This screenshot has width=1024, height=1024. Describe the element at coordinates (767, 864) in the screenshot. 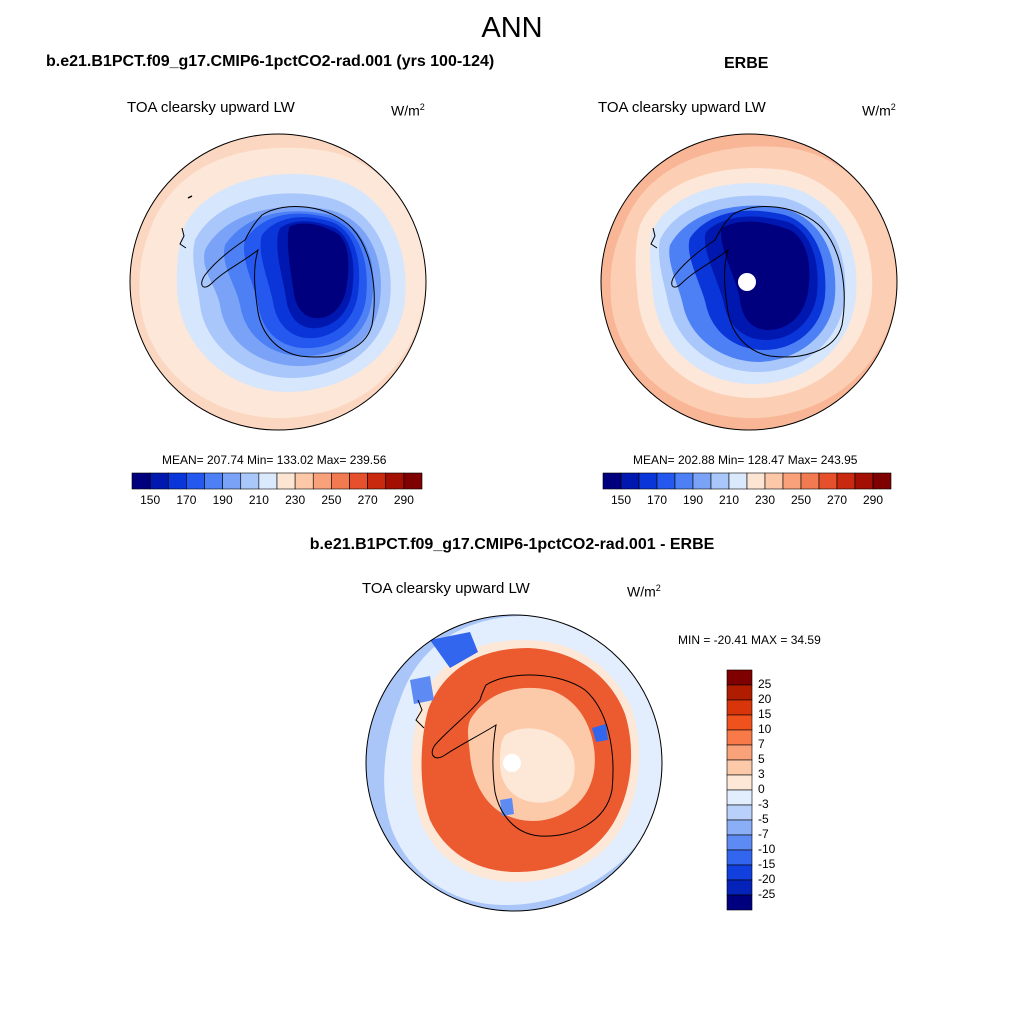

I see `colorbar-tick-label: -15` at that location.